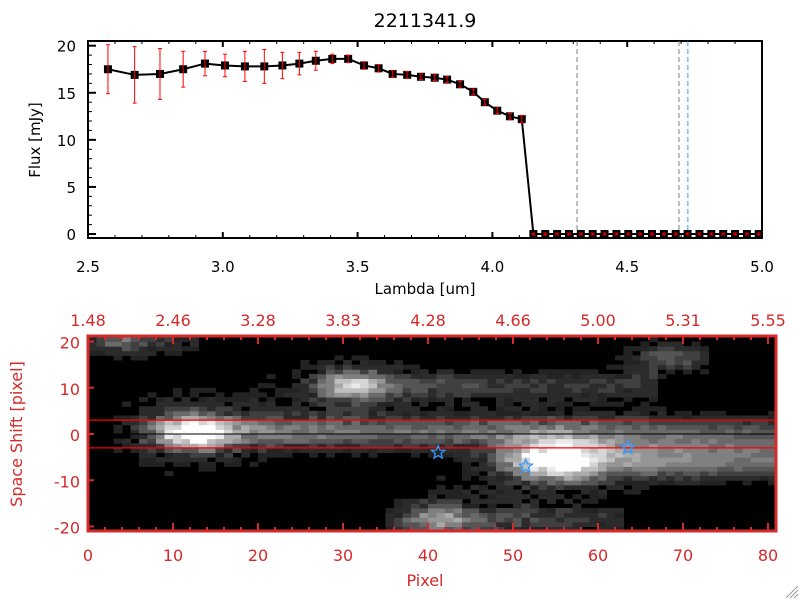 This screenshot has height=600, width=800. I want to click on star-marker, so click(628, 447).